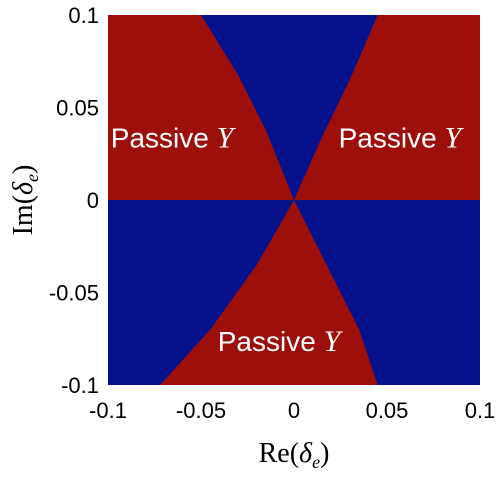  Describe the element at coordinates (108, 410) in the screenshot. I see `x-tick-label: -0.1` at that location.